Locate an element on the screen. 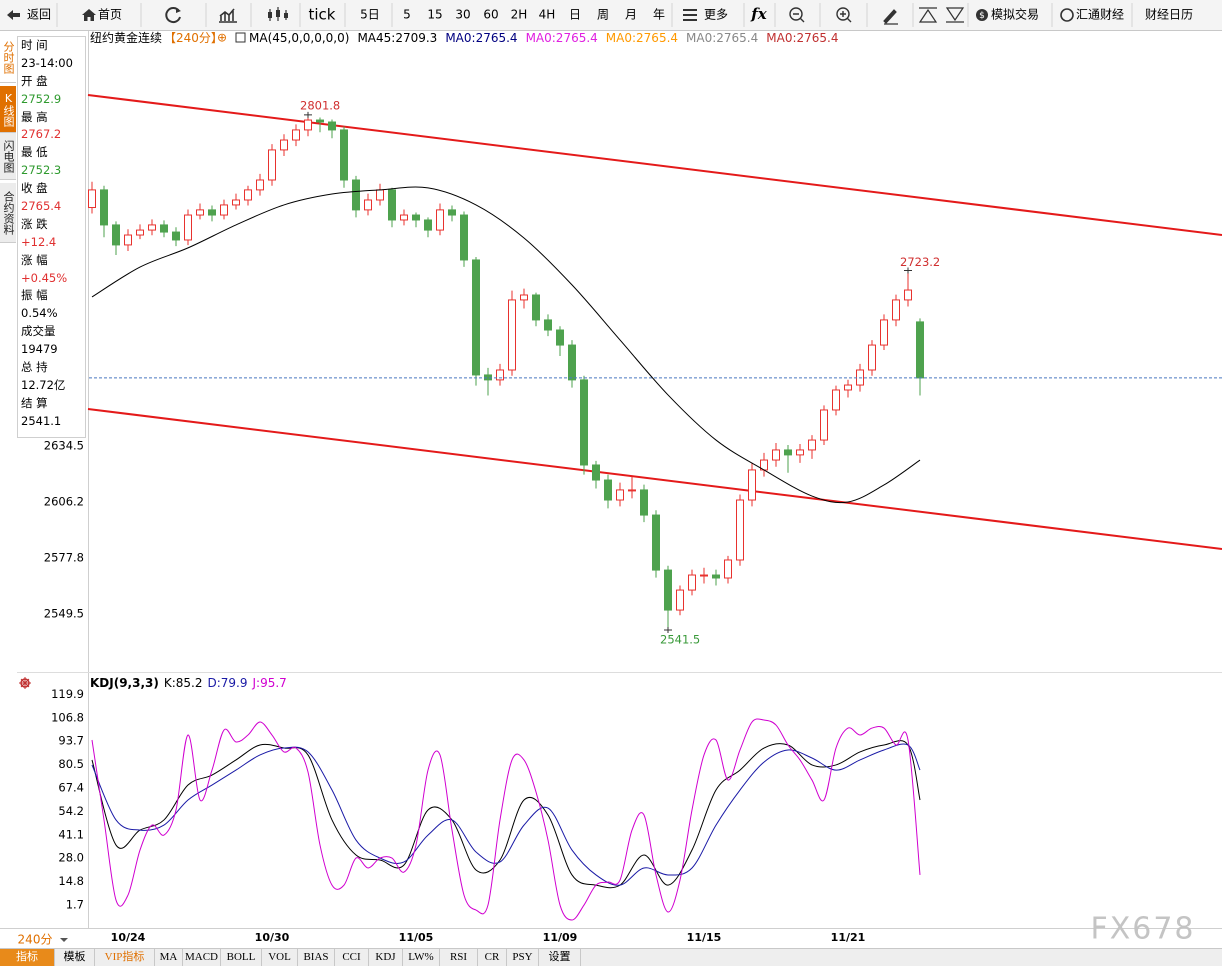 The width and height of the screenshot is (1222, 966). period-button: 30 is located at coordinates (462, 15).